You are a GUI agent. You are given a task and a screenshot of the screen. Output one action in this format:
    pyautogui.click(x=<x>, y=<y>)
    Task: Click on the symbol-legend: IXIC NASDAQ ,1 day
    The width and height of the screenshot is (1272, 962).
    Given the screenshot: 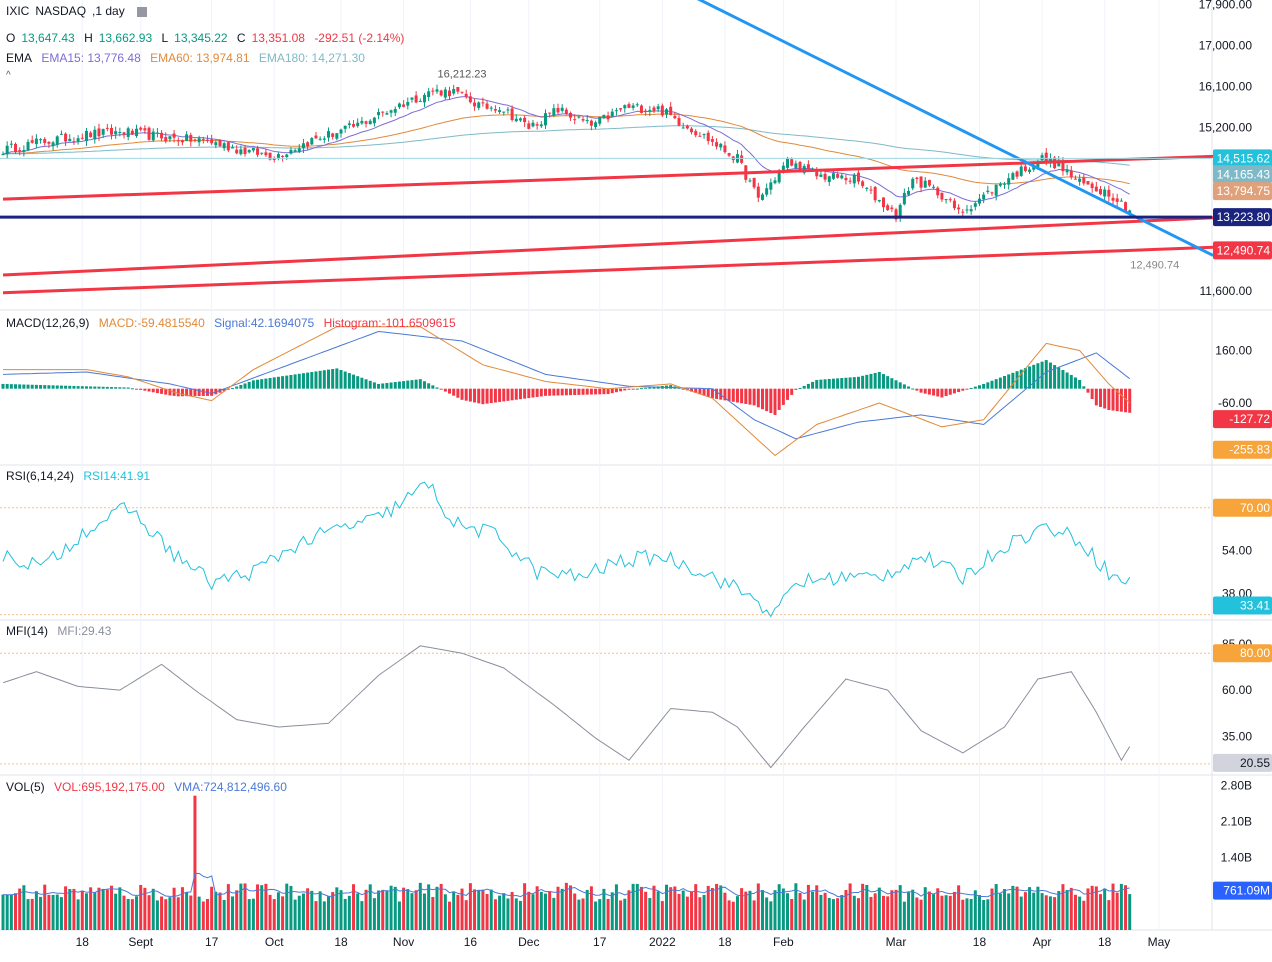 What is the action you would take?
    pyautogui.click(x=79, y=11)
    